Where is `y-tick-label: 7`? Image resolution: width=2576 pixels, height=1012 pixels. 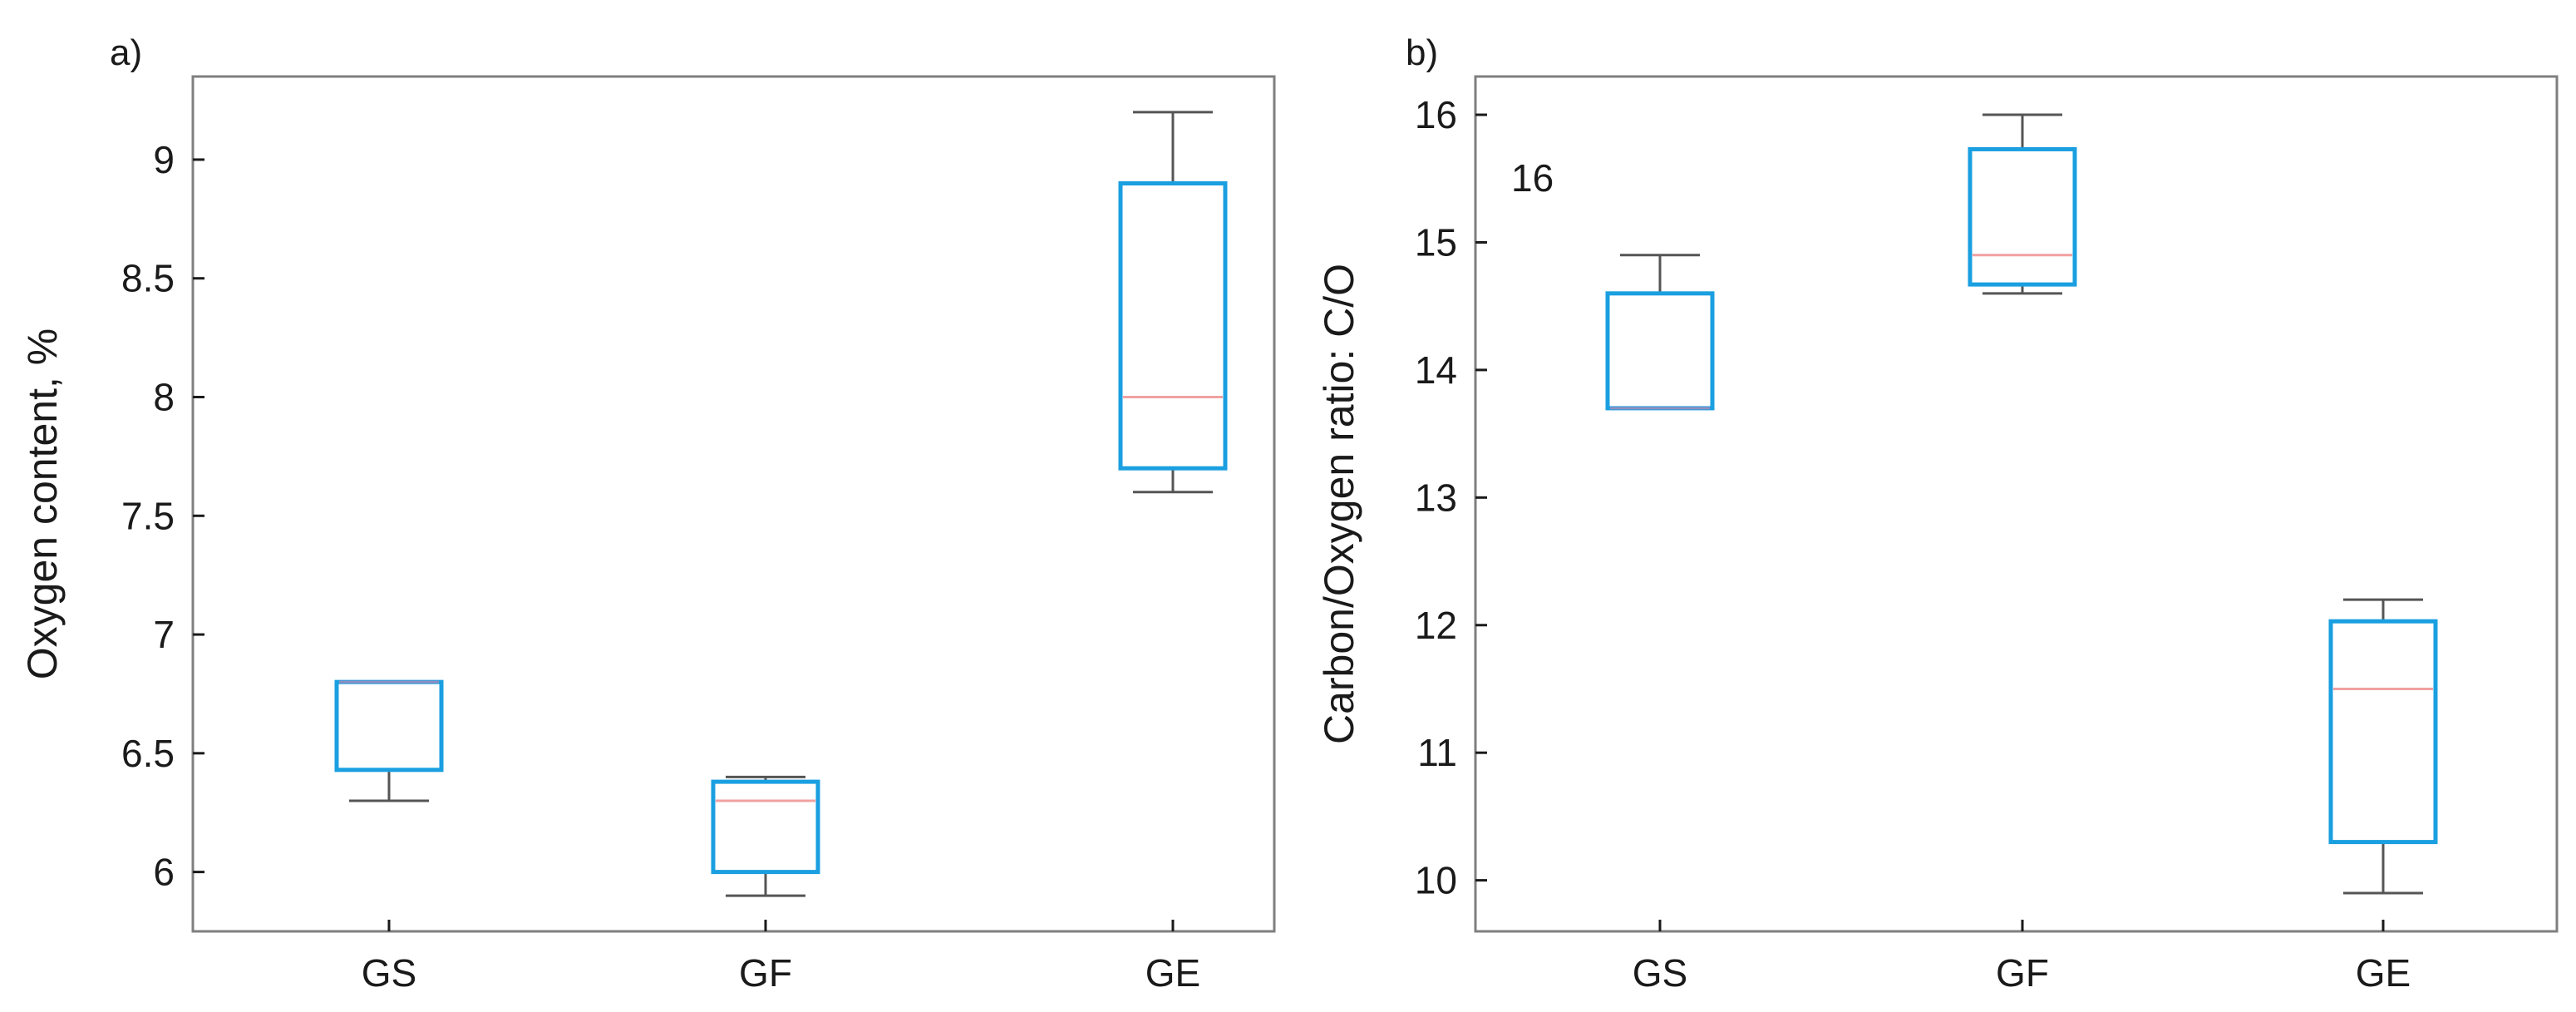 y-tick-label: 7 is located at coordinates (164, 634).